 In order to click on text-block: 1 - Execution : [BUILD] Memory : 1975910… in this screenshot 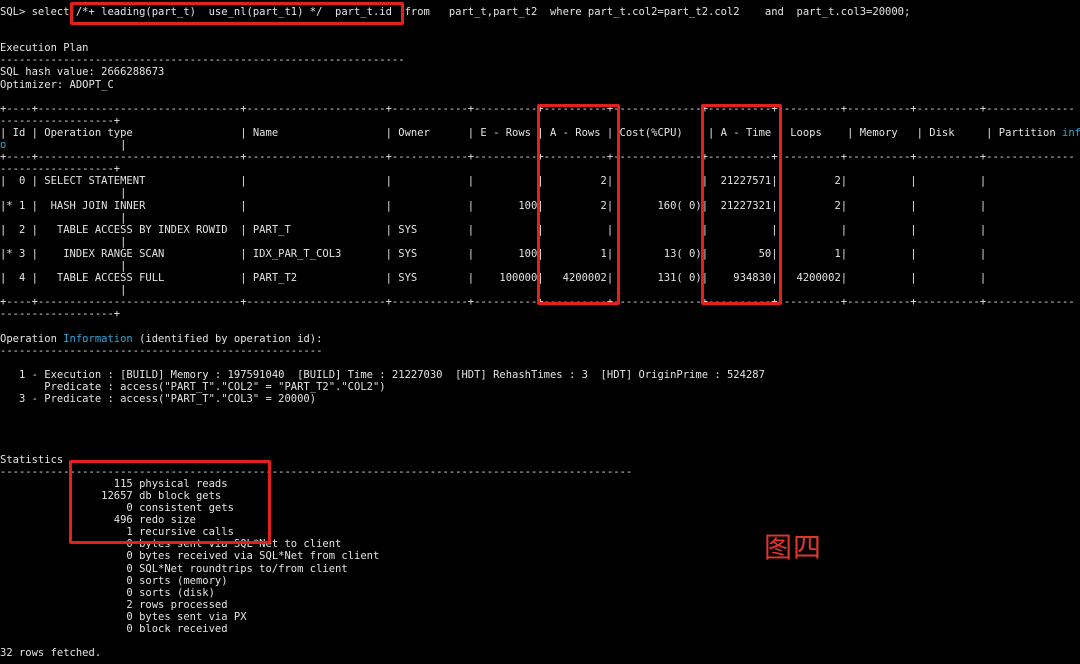, I will do `click(382, 387)`.